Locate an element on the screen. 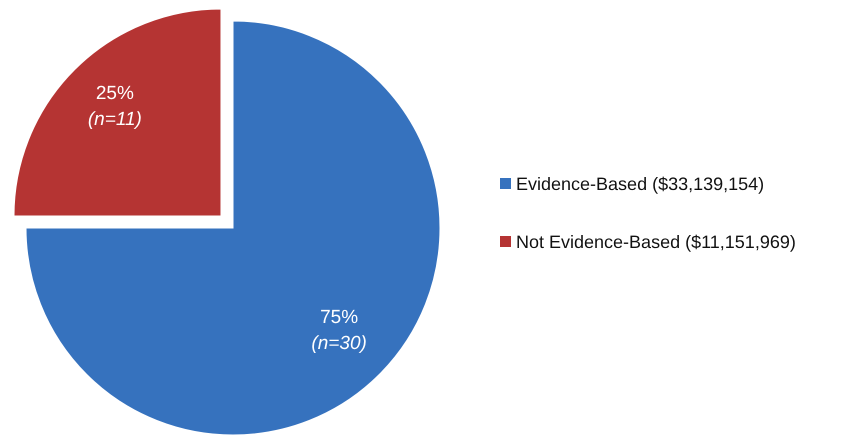  data-label: 75% (n=30) is located at coordinates (339, 330).